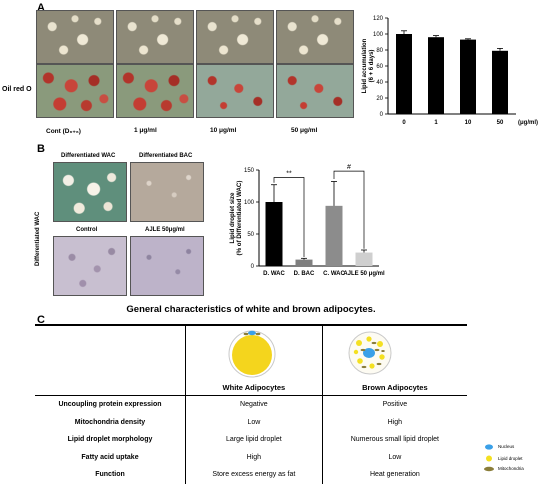  What do you see at coordinates (349, 167) in the screenshot?
I see `significance-marker: #` at bounding box center [349, 167].